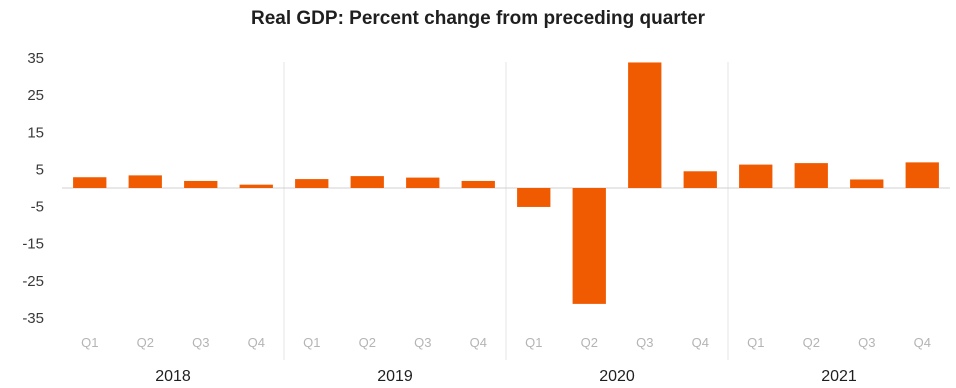 The height and width of the screenshot is (388, 956). I want to click on x-group-label: 2020, so click(617, 376).